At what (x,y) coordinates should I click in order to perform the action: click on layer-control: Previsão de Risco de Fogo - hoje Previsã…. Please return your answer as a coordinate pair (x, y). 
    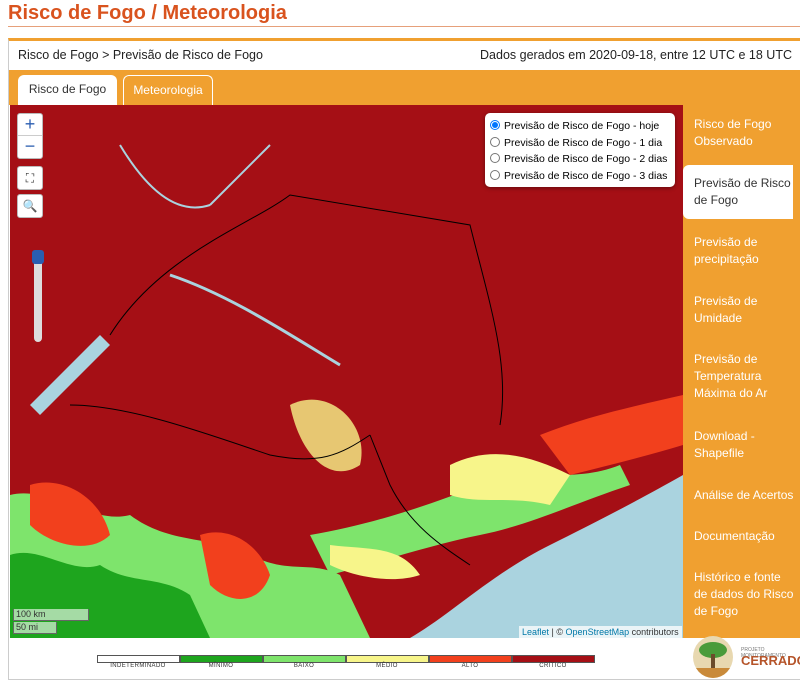
    Looking at the image, I should click on (580, 150).